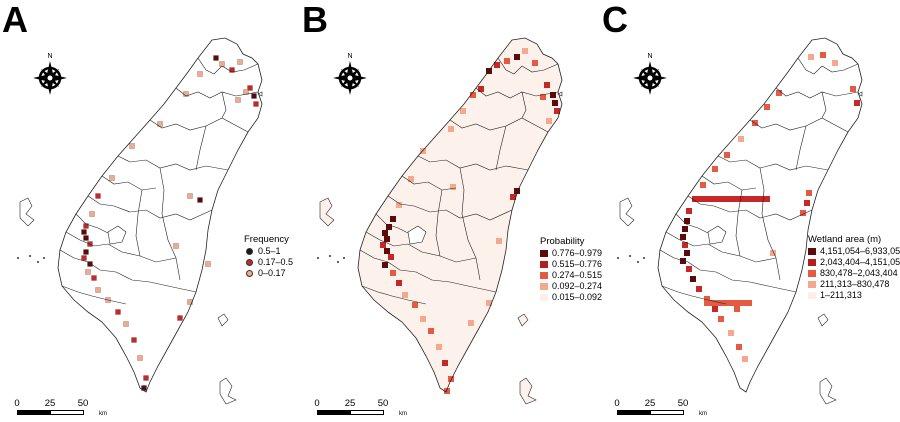 Image resolution: width=900 pixels, height=422 pixels. What do you see at coordinates (845, 239) in the screenshot?
I see `legend-title: Wetland area (m)` at bounding box center [845, 239].